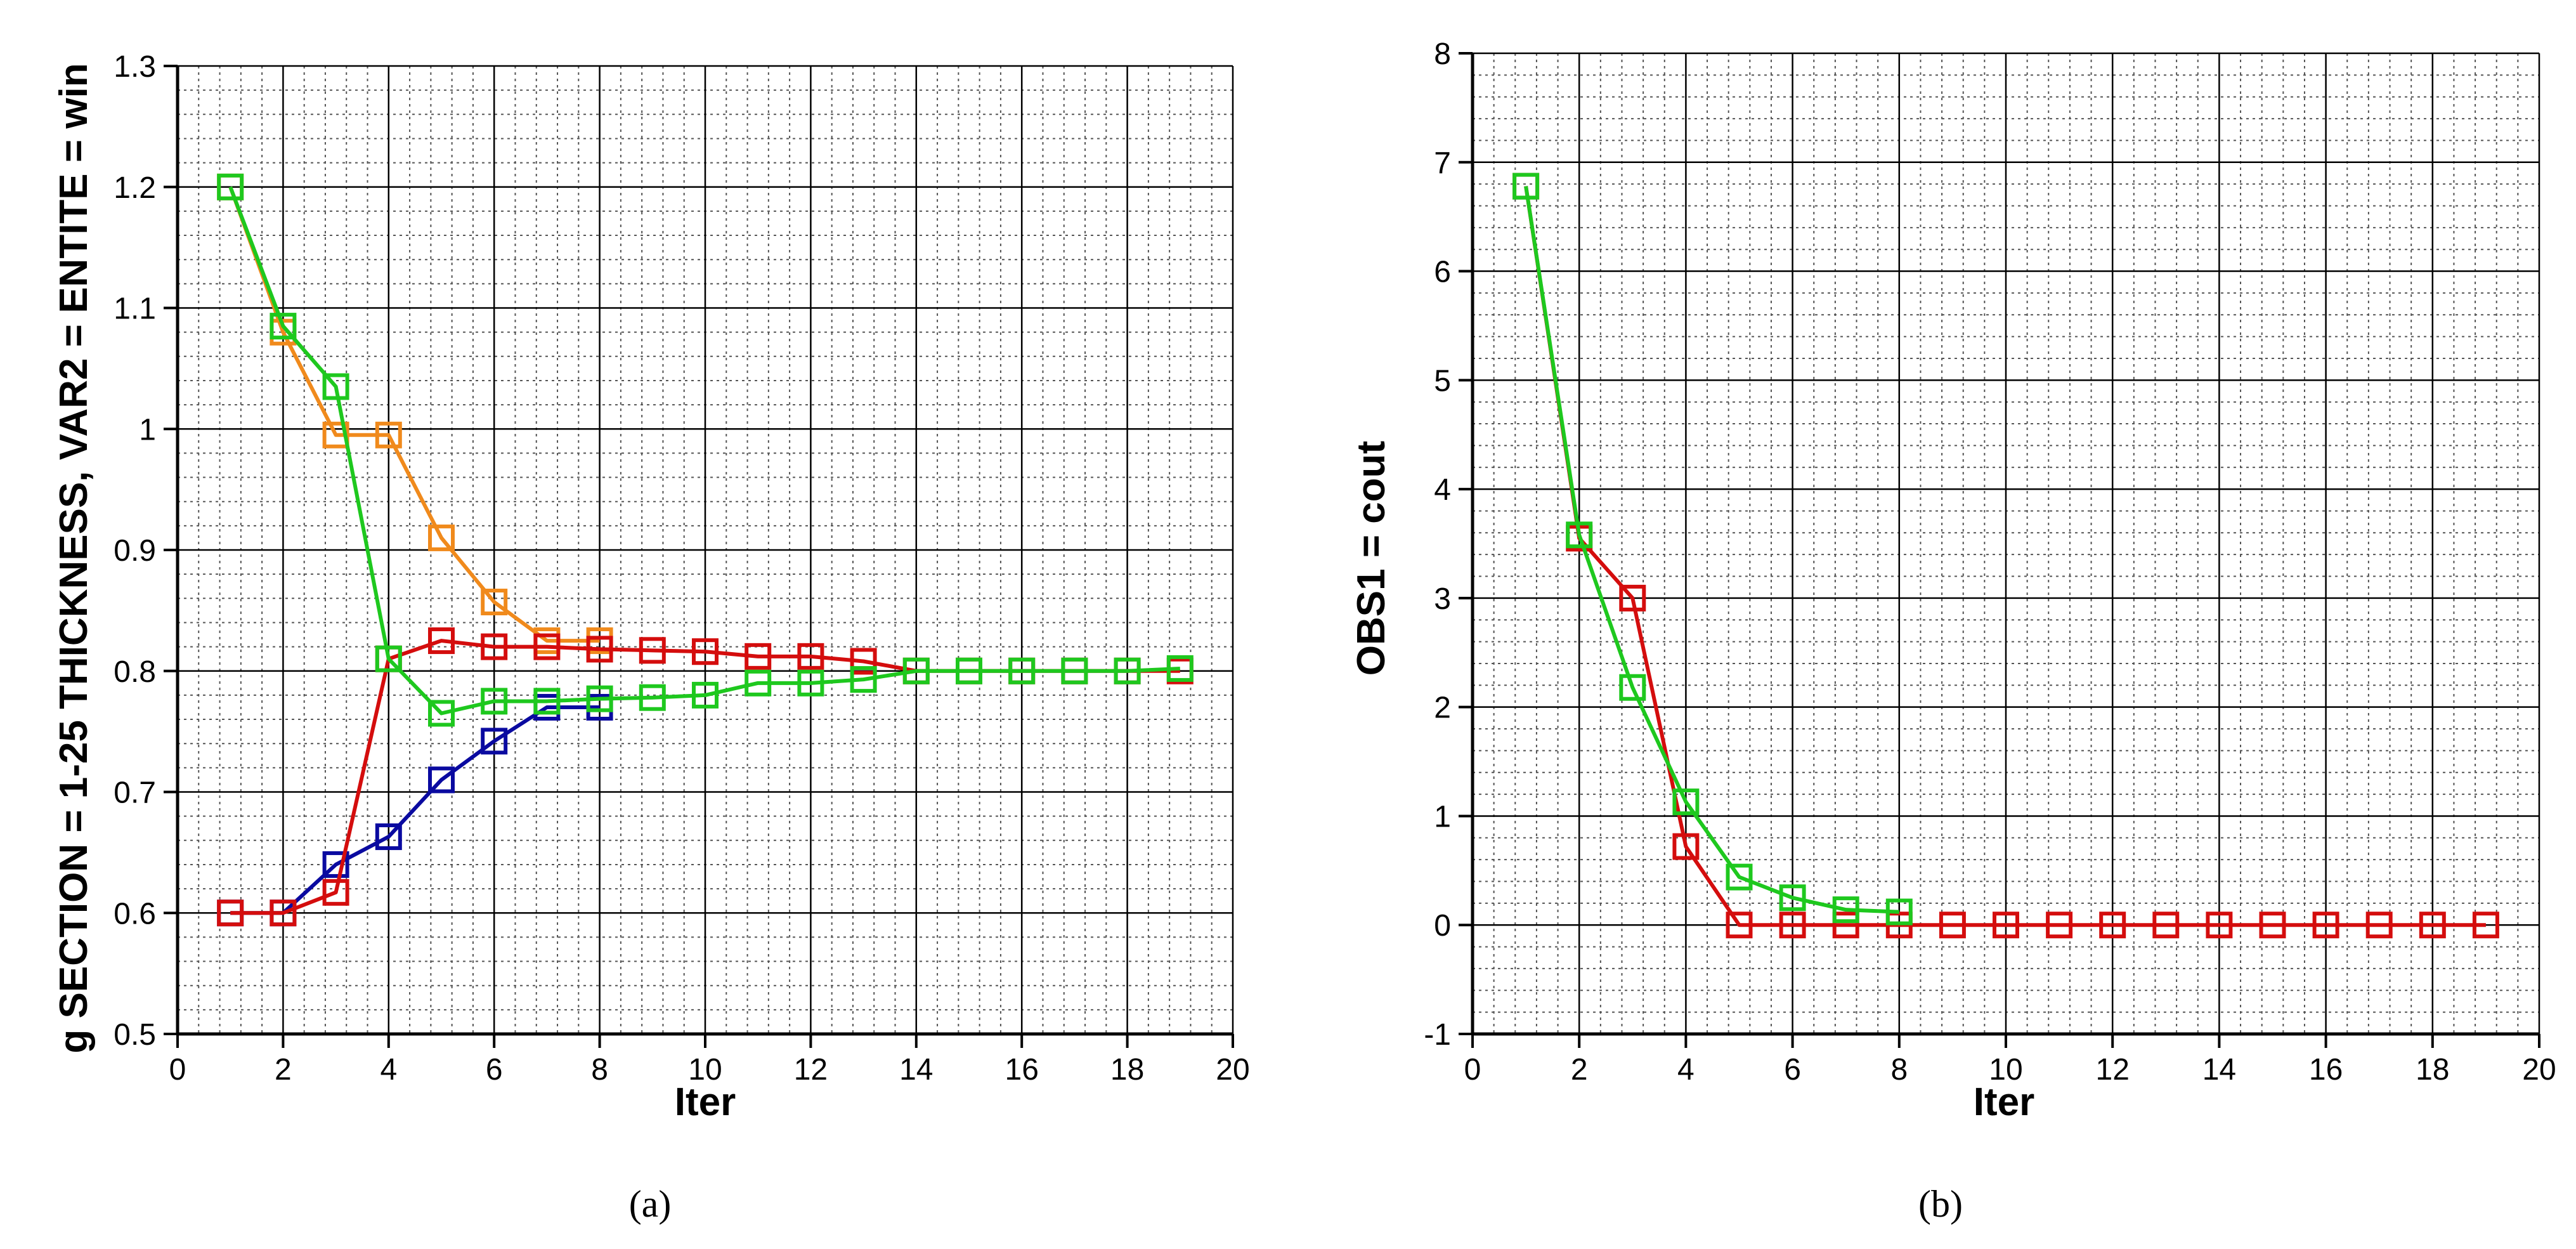 The width and height of the screenshot is (2576, 1249). What do you see at coordinates (2433, 1070) in the screenshot?
I see `panel-b-x-tick-label: 18` at bounding box center [2433, 1070].